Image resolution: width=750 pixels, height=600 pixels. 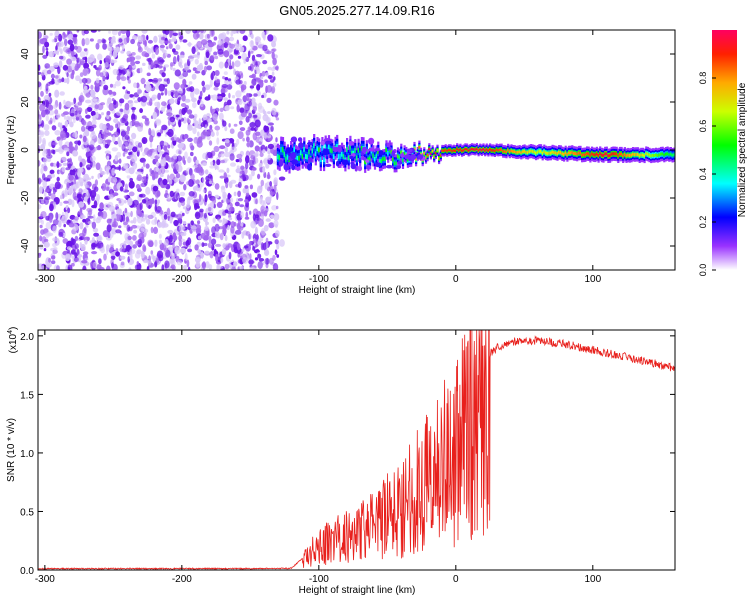 I want to click on chart-title: GN05.2025.277.14.09.R16, so click(x=356, y=10).